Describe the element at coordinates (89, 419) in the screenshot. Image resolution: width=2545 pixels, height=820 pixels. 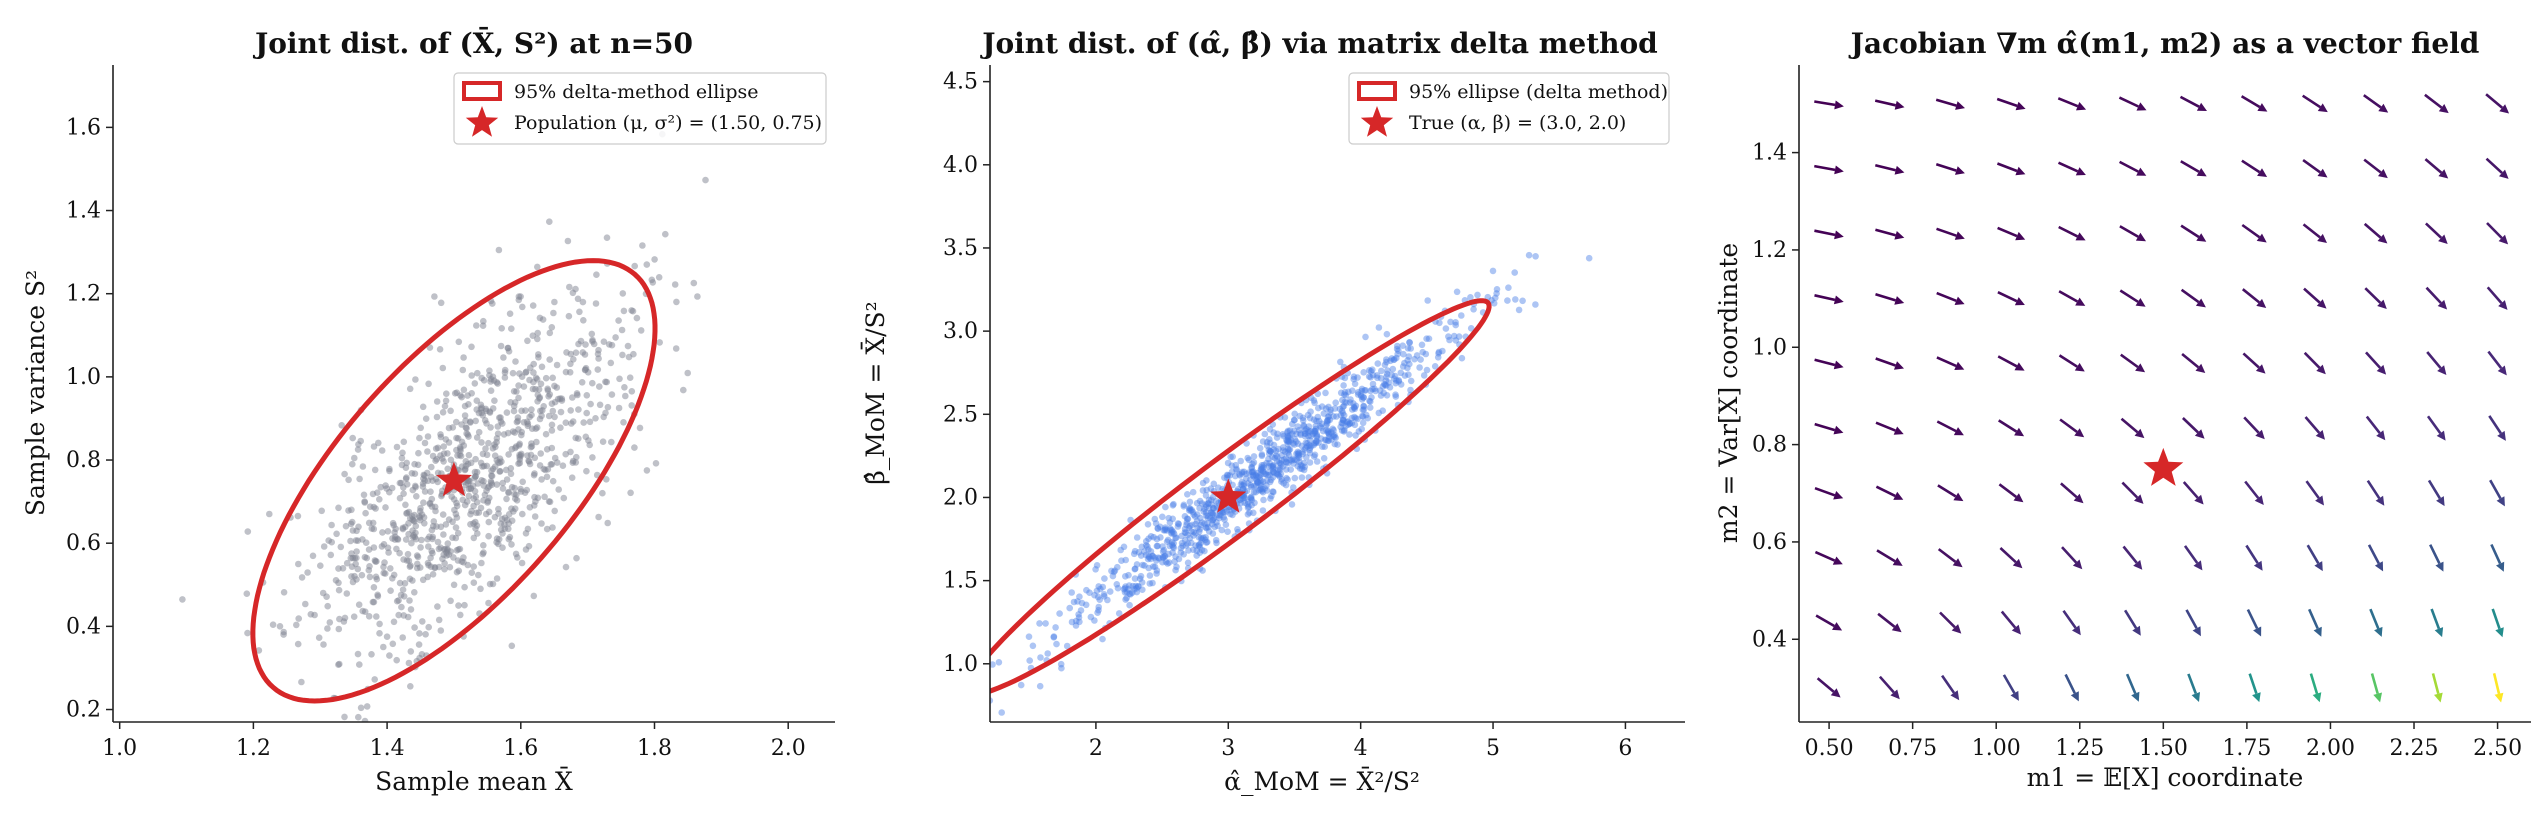
I see `panel-1-y-ticks: 0.20.40.60.81.01.21.41.6` at that location.